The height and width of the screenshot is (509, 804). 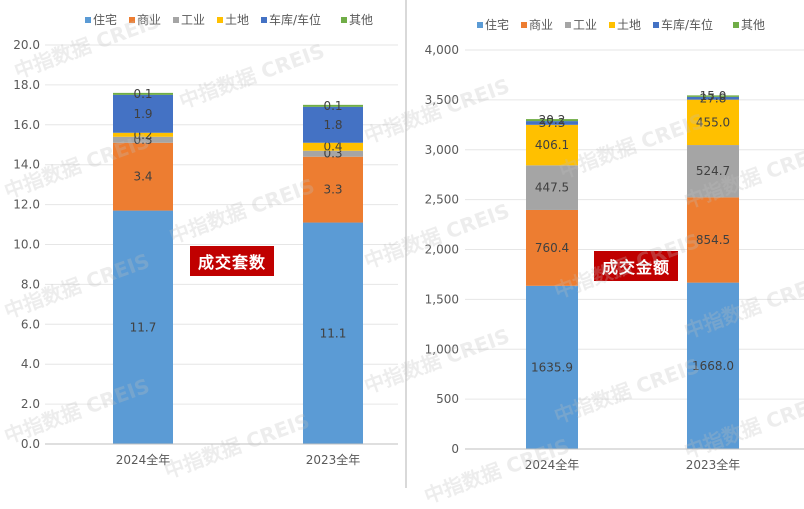 I want to click on data-label: 15.0, so click(x=713, y=96).